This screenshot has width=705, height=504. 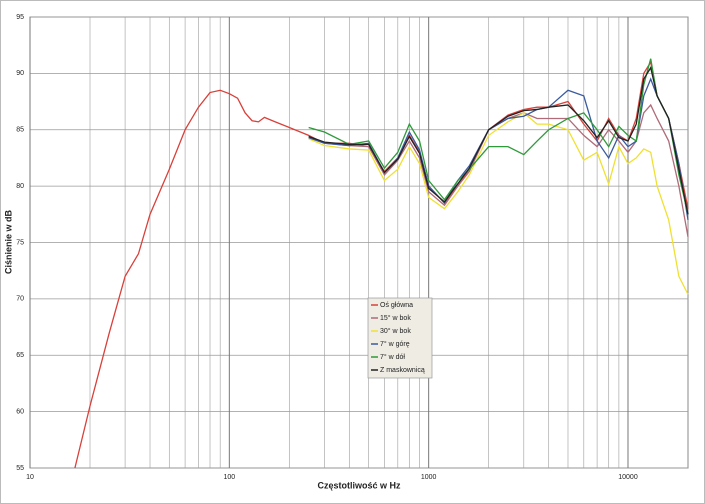 What do you see at coordinates (20, 242) in the screenshot?
I see `y-tick-label: 75` at bounding box center [20, 242].